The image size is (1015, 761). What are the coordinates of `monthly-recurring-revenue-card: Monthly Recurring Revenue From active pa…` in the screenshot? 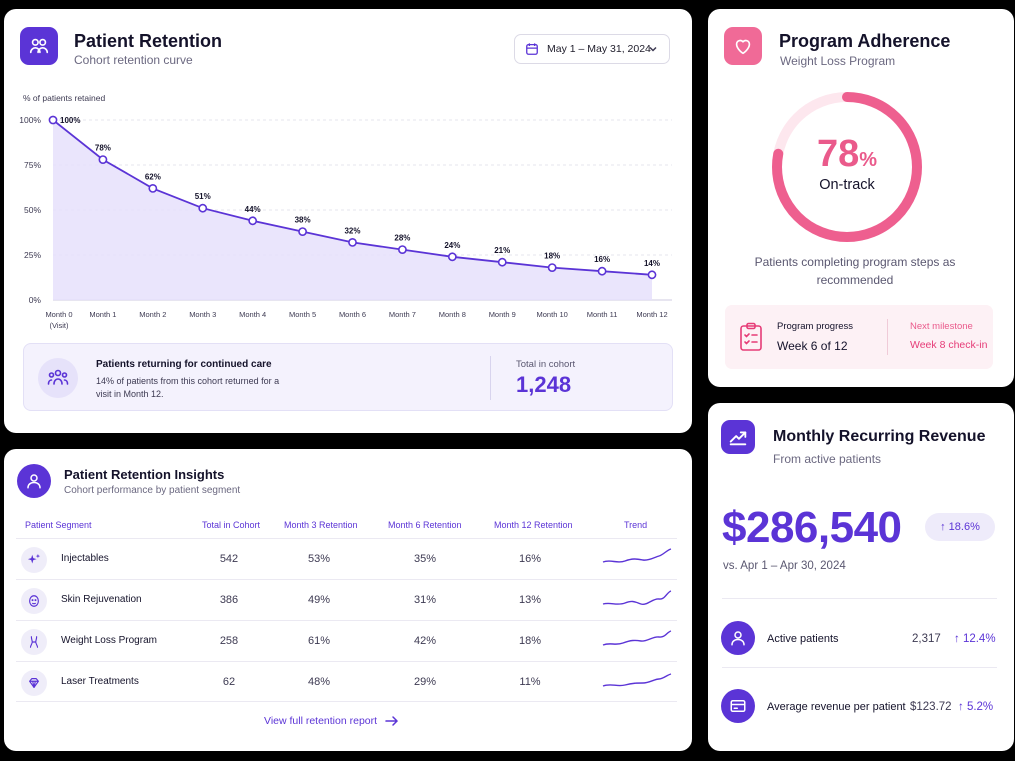 It's located at (861, 577).